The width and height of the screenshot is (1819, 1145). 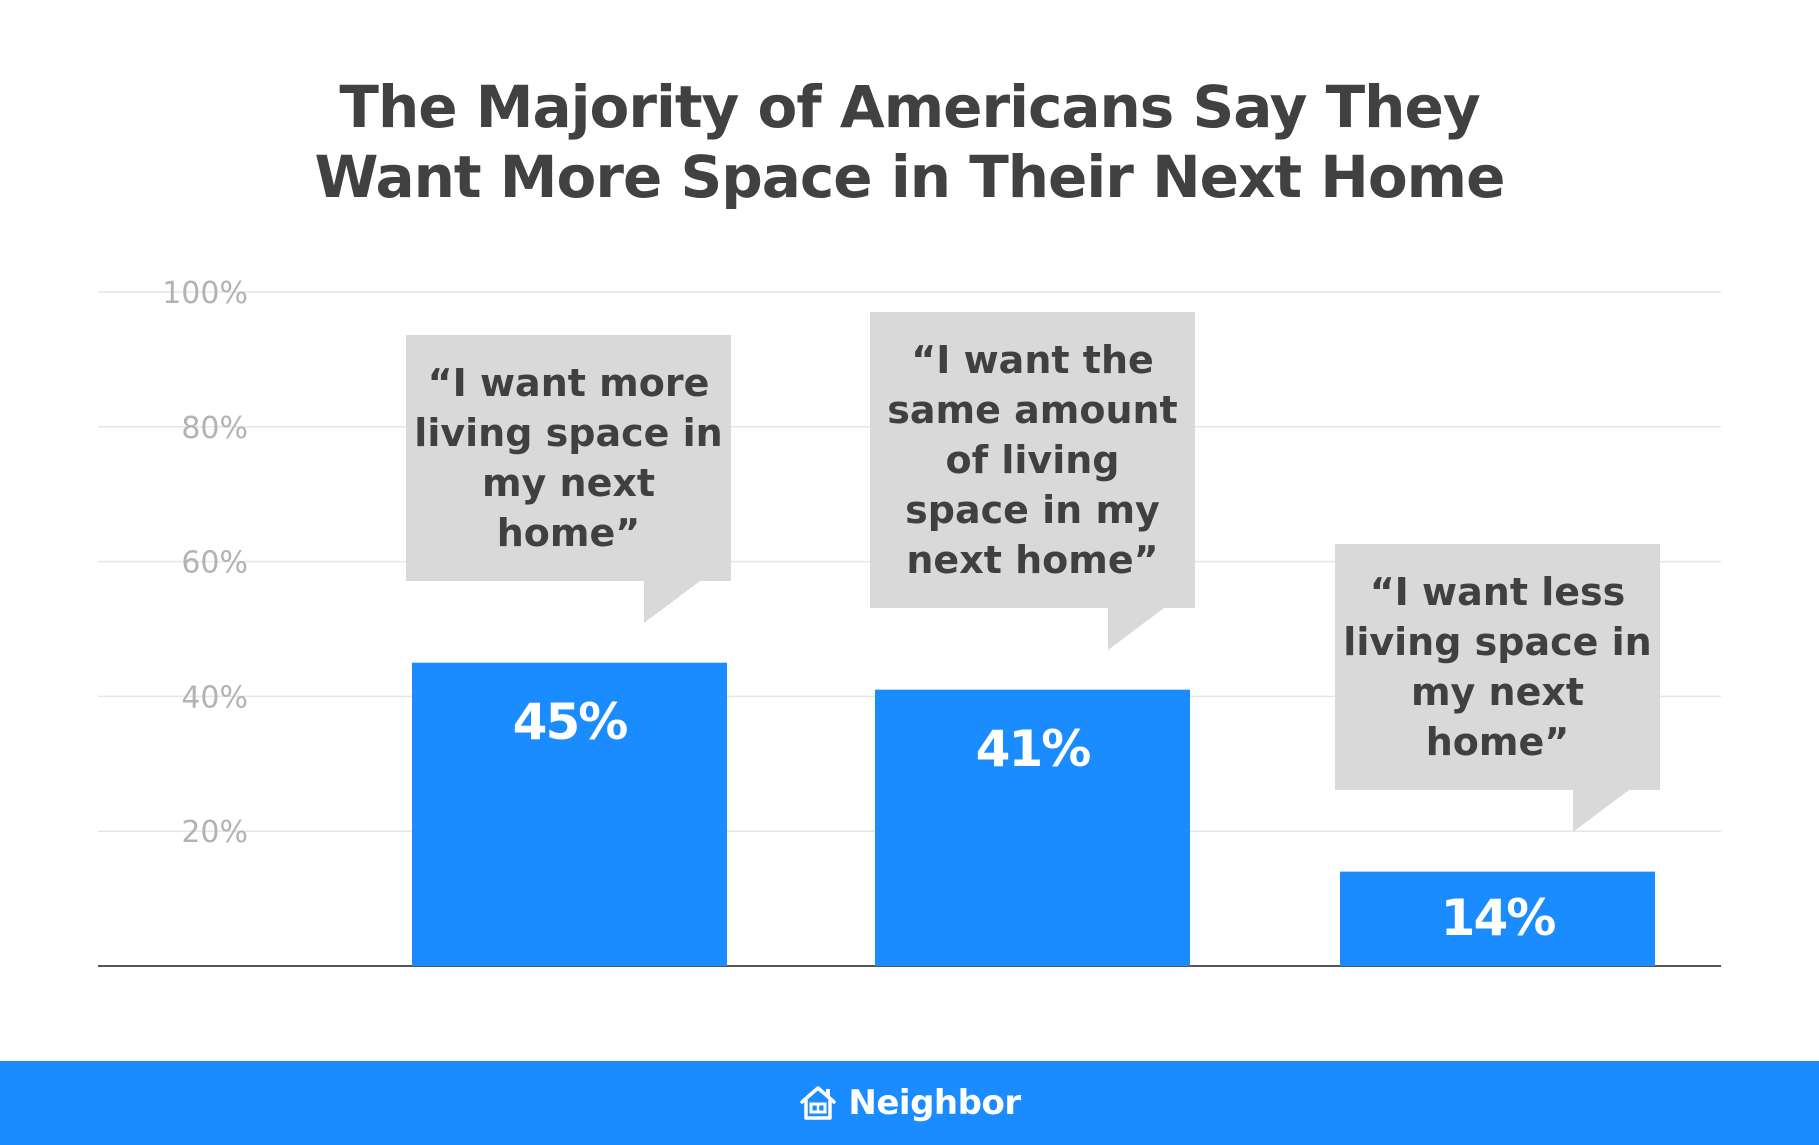 What do you see at coordinates (214, 832) in the screenshot?
I see `y-tick-label: 20%` at bounding box center [214, 832].